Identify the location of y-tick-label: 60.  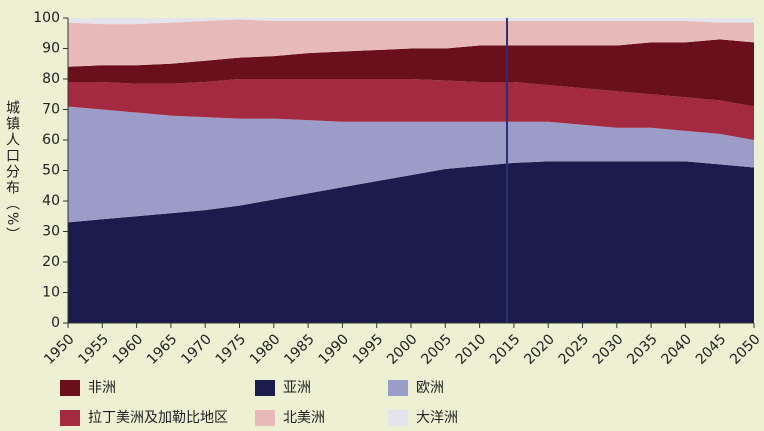
(51, 140).